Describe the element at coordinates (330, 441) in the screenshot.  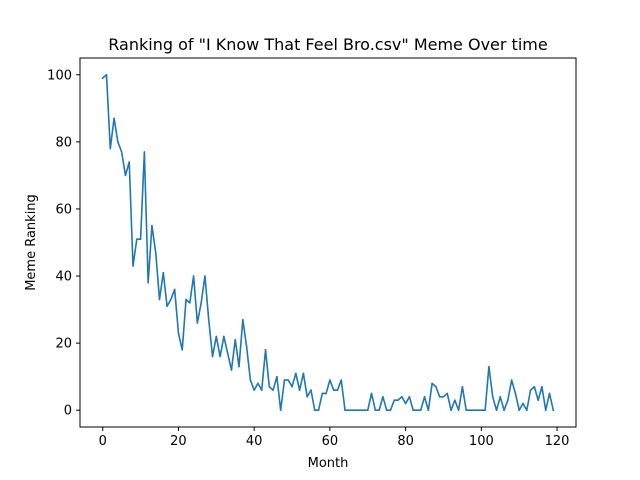
I see `x-tick-label: 60` at that location.